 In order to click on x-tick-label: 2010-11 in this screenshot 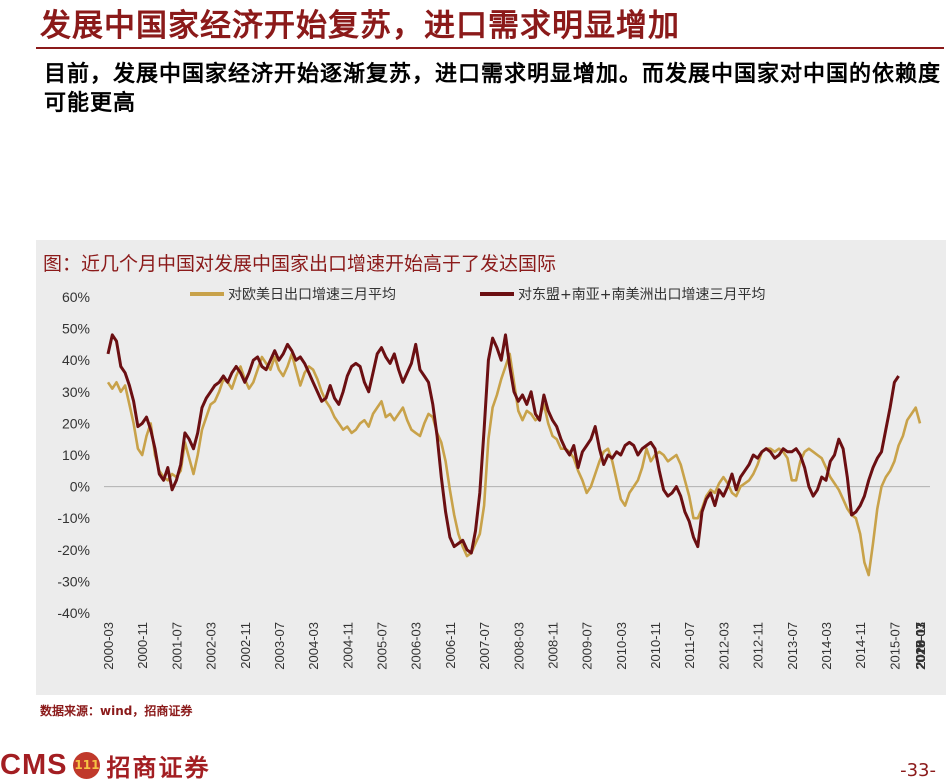, I will do `click(655, 645)`.